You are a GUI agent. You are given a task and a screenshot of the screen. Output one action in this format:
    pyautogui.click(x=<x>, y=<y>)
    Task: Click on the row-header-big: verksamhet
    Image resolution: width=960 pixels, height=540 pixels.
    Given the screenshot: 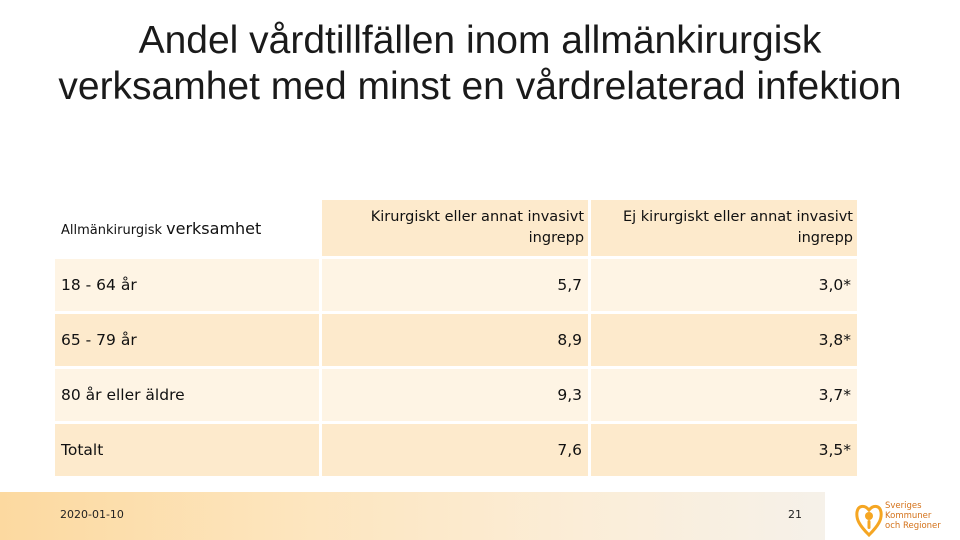 What is the action you would take?
    pyautogui.click(x=214, y=228)
    